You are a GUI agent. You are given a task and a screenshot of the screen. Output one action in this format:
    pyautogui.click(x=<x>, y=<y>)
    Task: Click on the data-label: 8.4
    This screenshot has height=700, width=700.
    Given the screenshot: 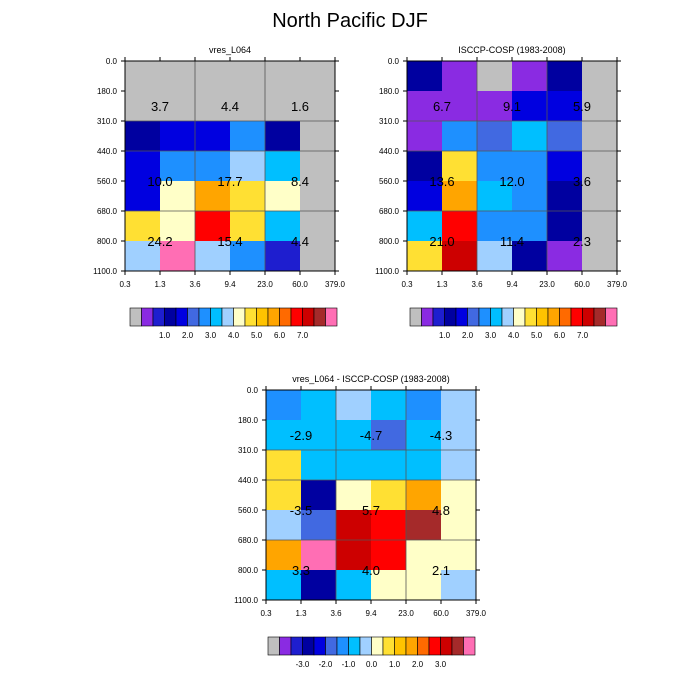 What is the action you would take?
    pyautogui.click(x=300, y=181)
    